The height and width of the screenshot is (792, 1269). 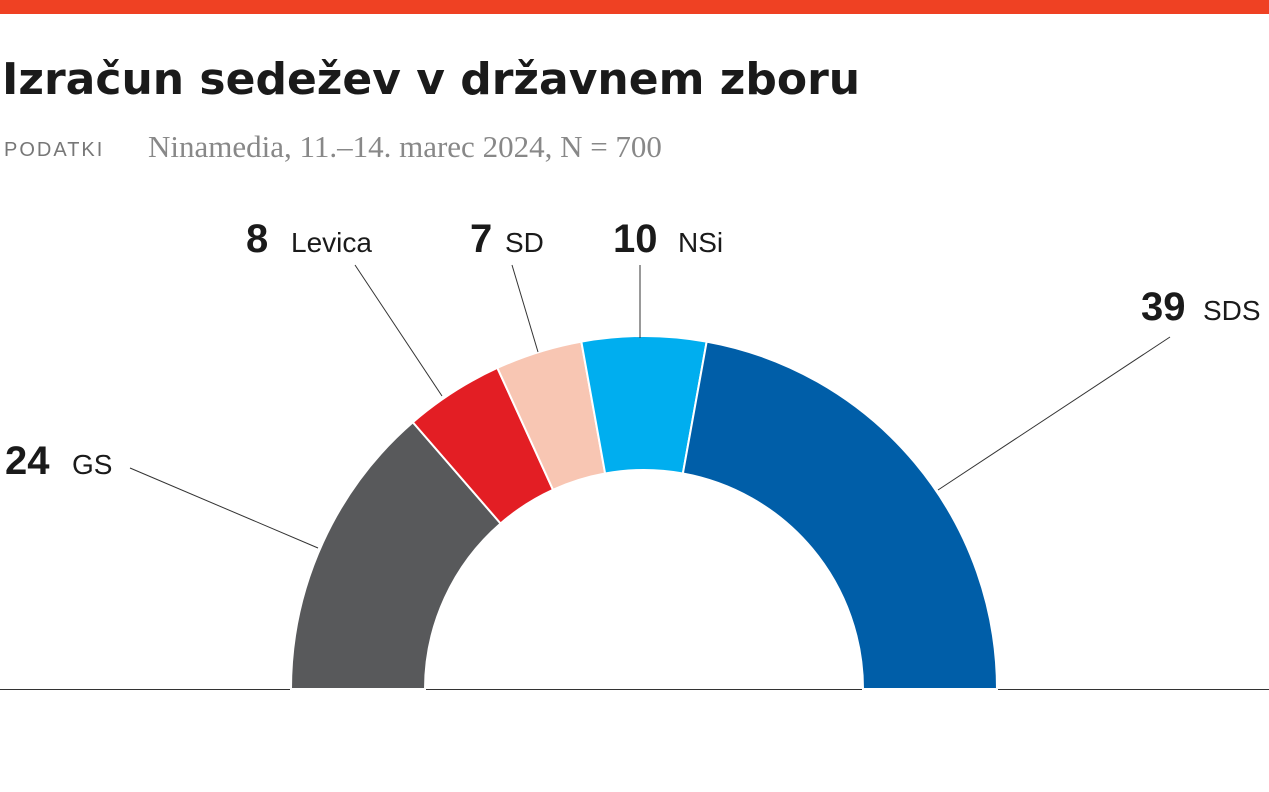 What do you see at coordinates (635, 239) in the screenshot?
I see `value-label: 10` at bounding box center [635, 239].